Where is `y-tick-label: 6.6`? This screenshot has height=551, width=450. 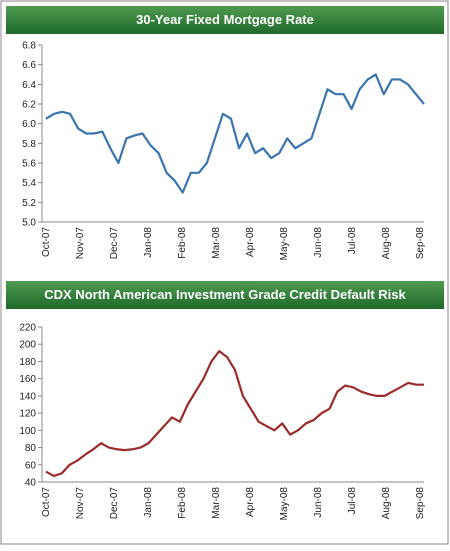
y-tick-label: 6.6 is located at coordinates (29, 65).